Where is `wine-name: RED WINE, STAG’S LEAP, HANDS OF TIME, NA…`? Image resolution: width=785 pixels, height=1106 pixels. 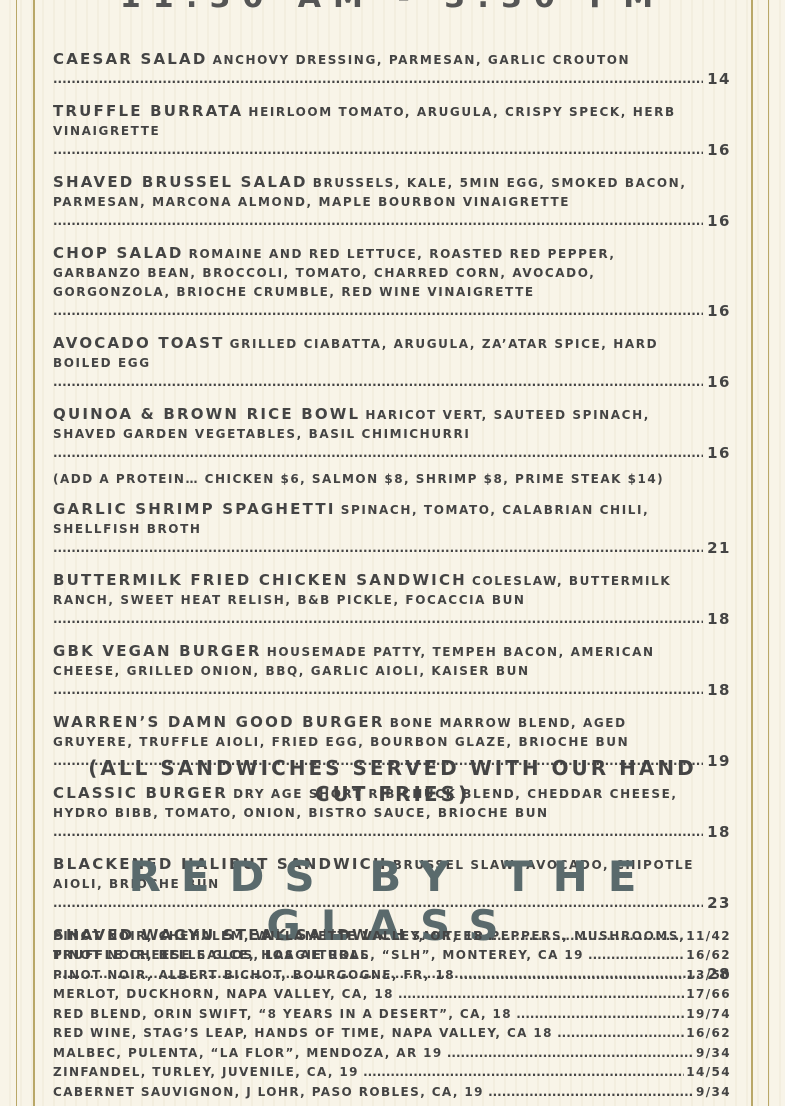
wine-name: RED WINE, STAG’S LEAP, HANDS OF TIME, NA… is located at coordinates (368, 1033).